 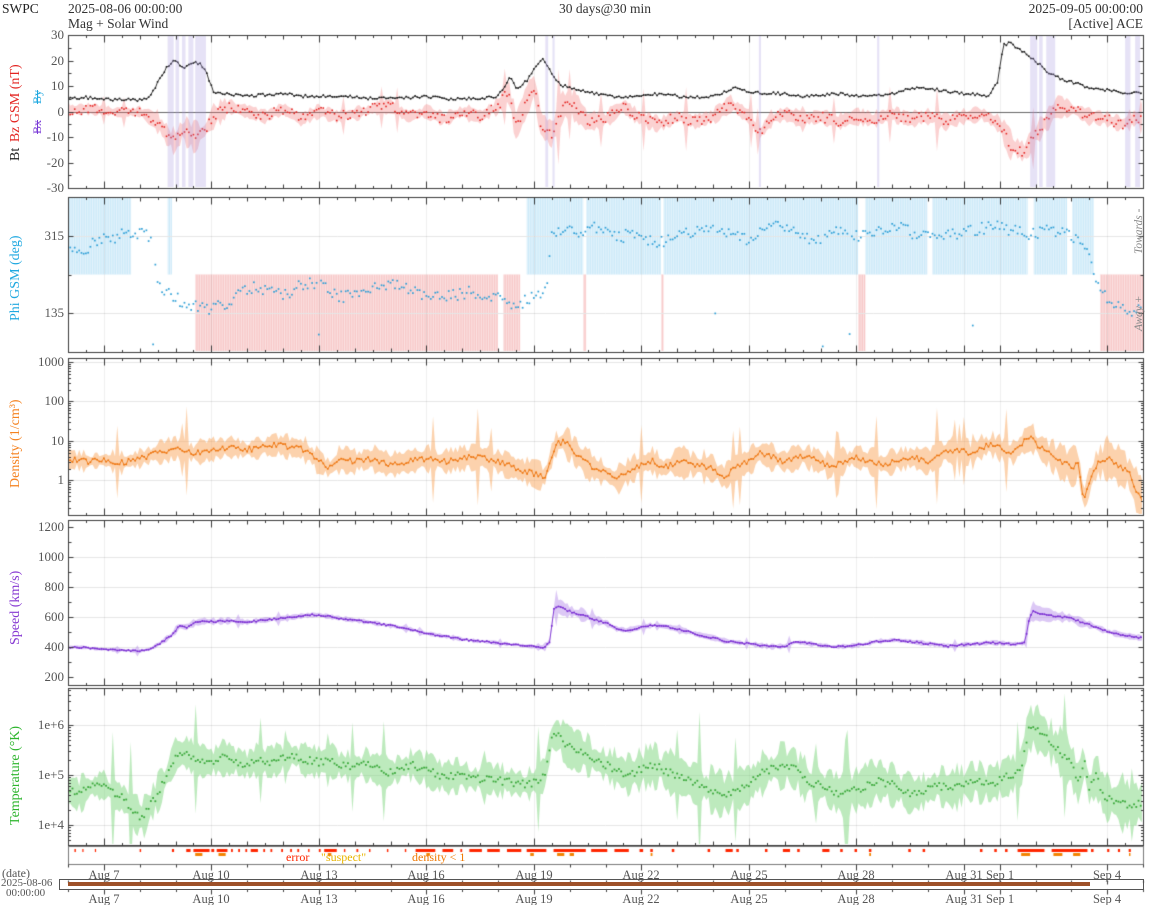 What do you see at coordinates (579, 884) in the screenshot?
I see `timeline-range-bar` at bounding box center [579, 884].